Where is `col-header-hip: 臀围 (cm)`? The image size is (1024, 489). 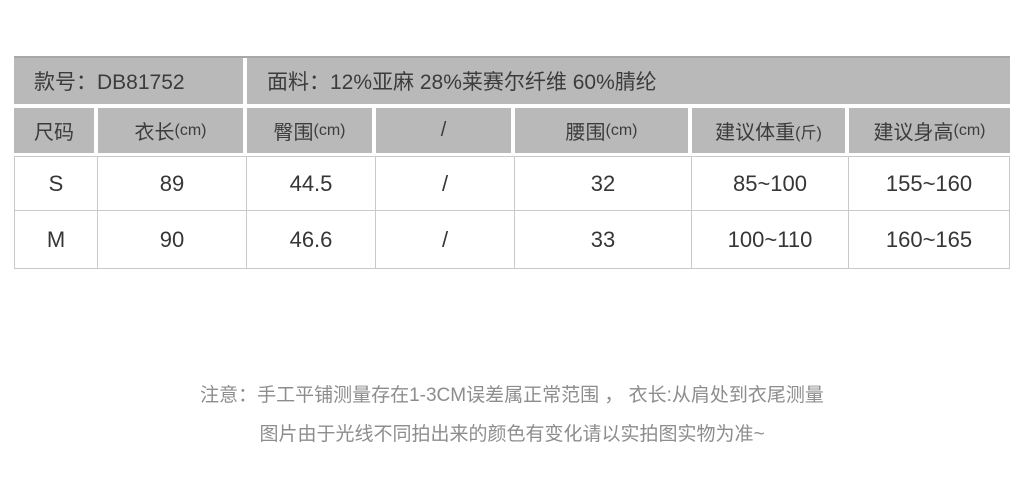
col-header-hip: 臀围 (cm) is located at coordinates (311, 130).